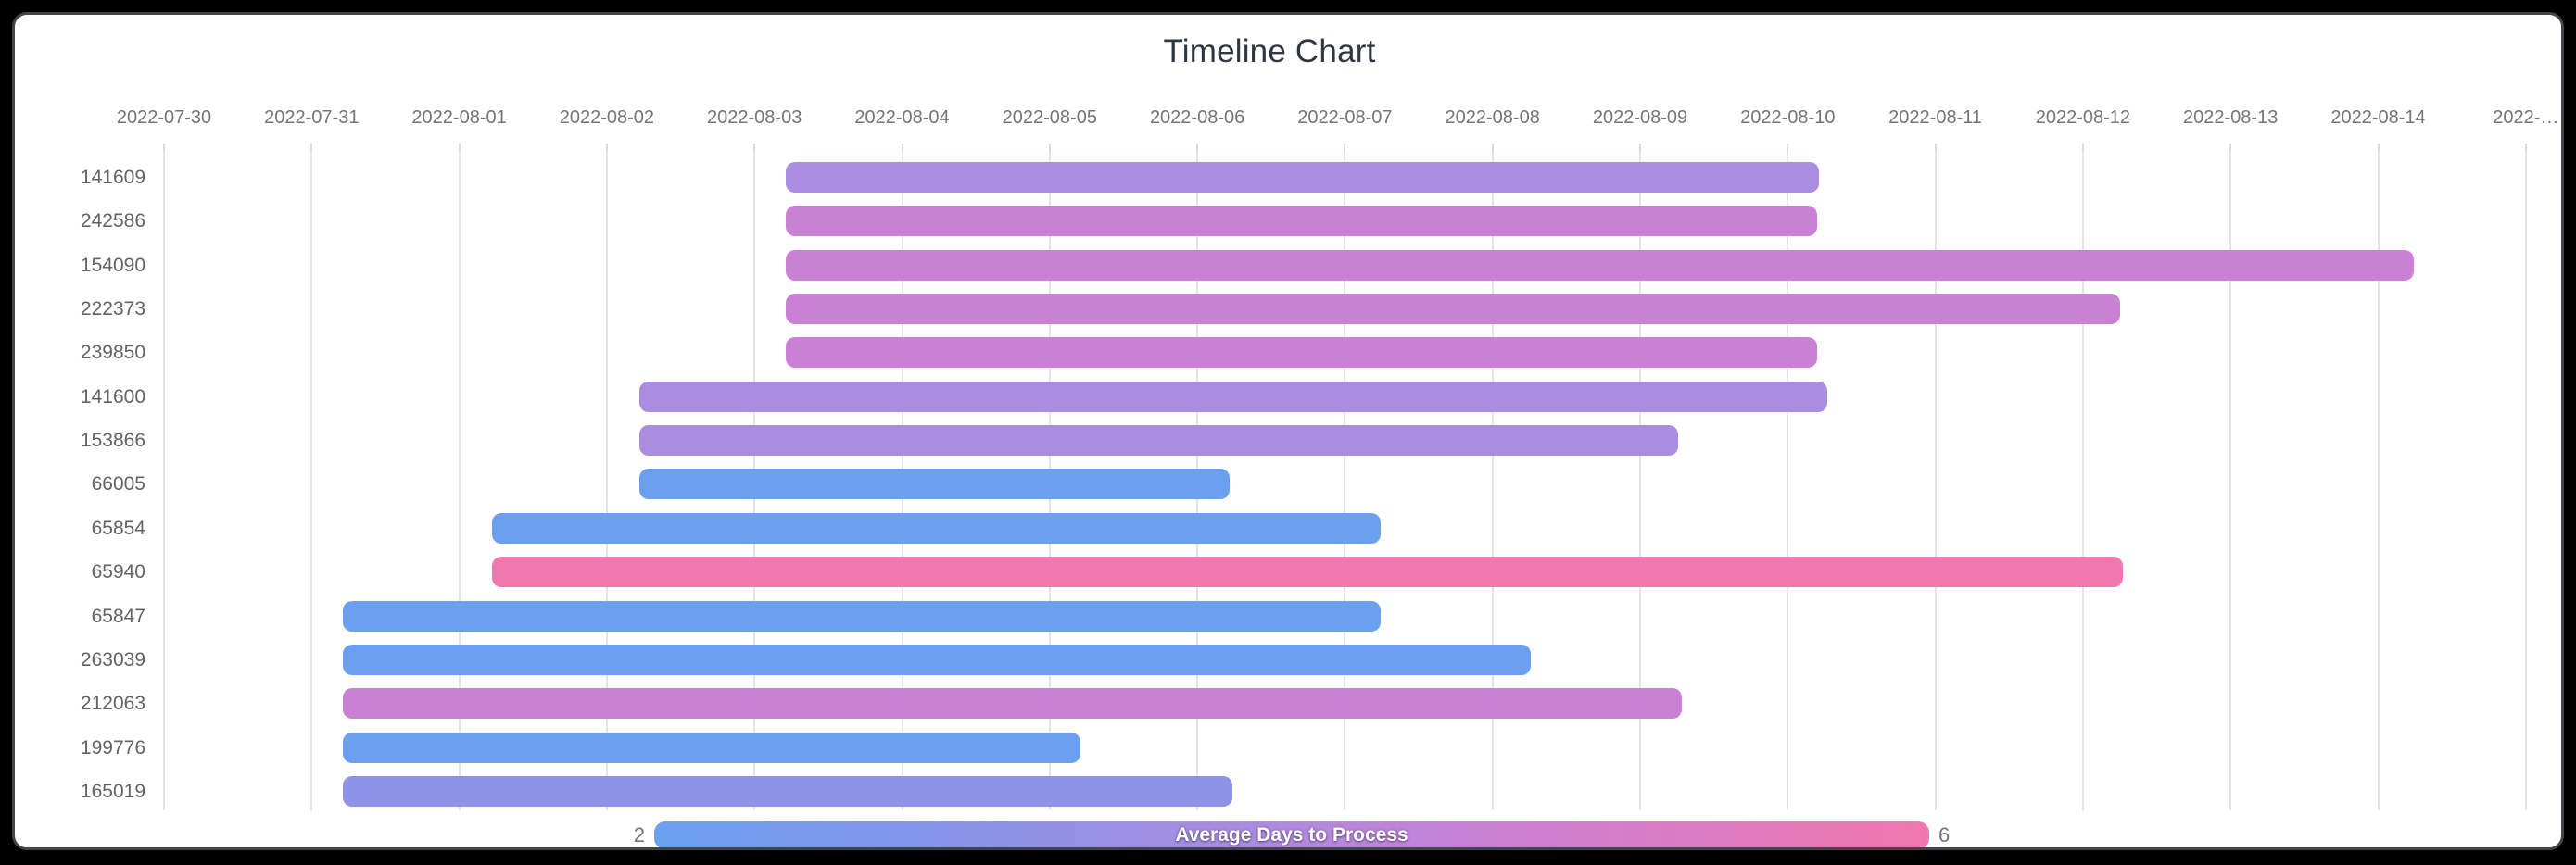 The width and height of the screenshot is (2576, 865). Describe the element at coordinates (1197, 117) in the screenshot. I see `x-axis-label: 2022-08-06` at that location.